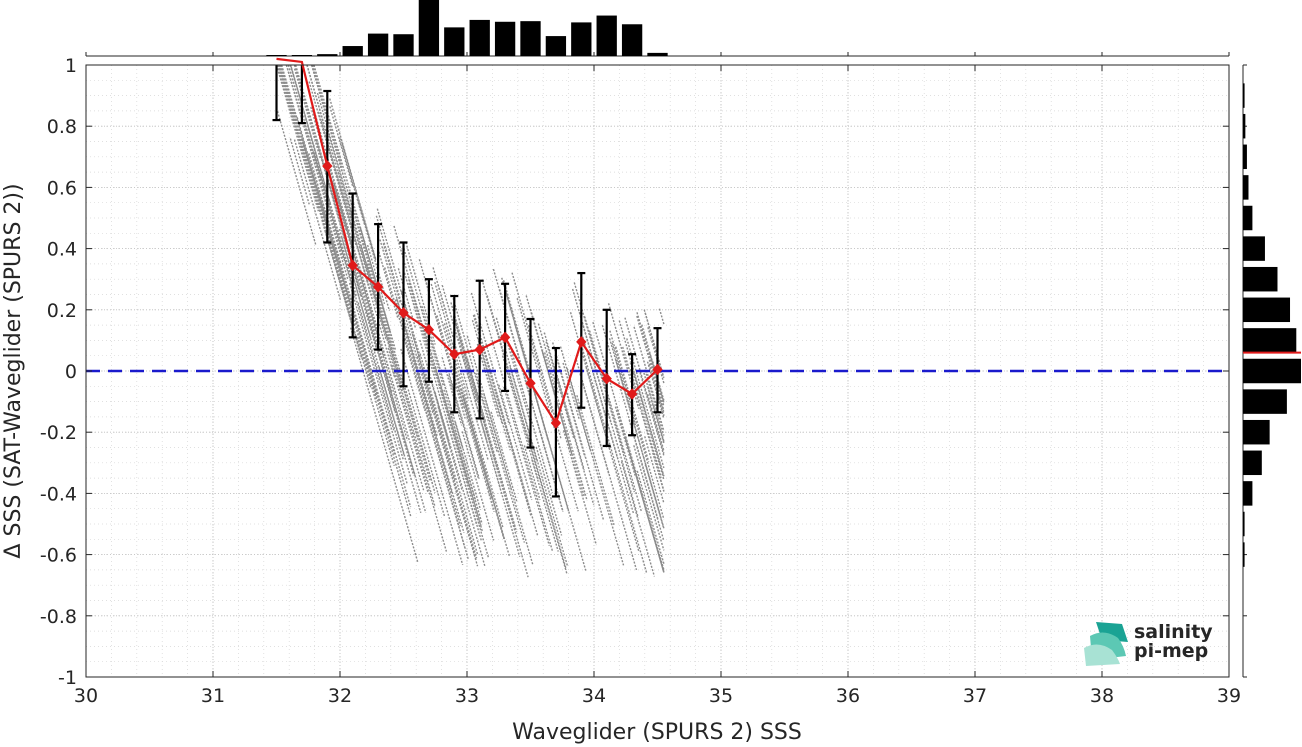 This screenshot has height=747, width=1302. Describe the element at coordinates (62, 127) in the screenshot. I see `y-tick-label: 0.8` at that location.